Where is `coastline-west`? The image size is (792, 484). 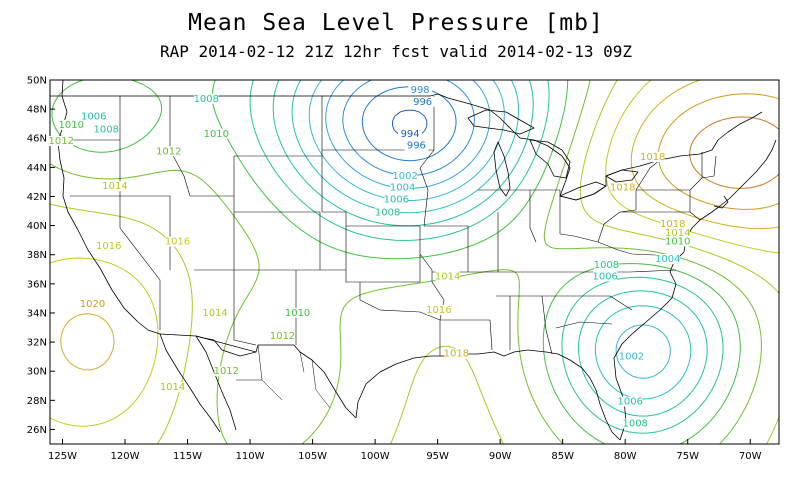
coastline-west is located at coordinates (109, 207).